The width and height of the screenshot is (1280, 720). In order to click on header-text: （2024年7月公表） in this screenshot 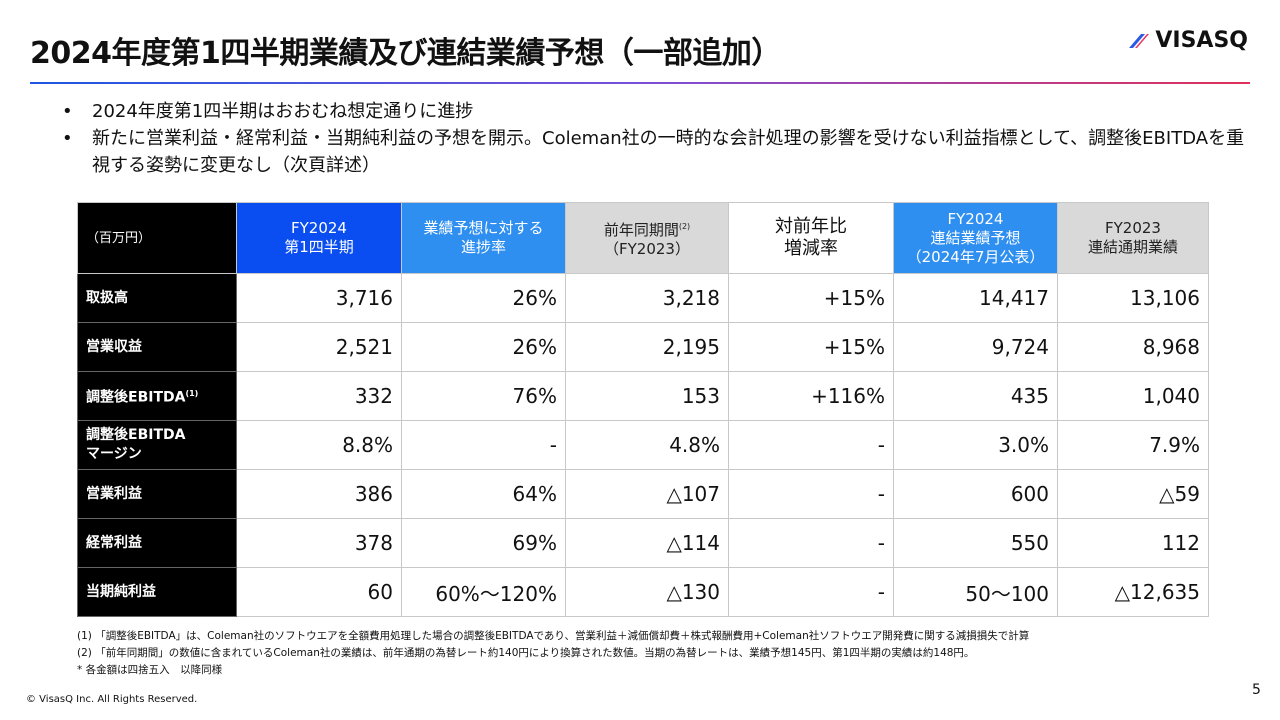, I will do `click(975, 256)`.